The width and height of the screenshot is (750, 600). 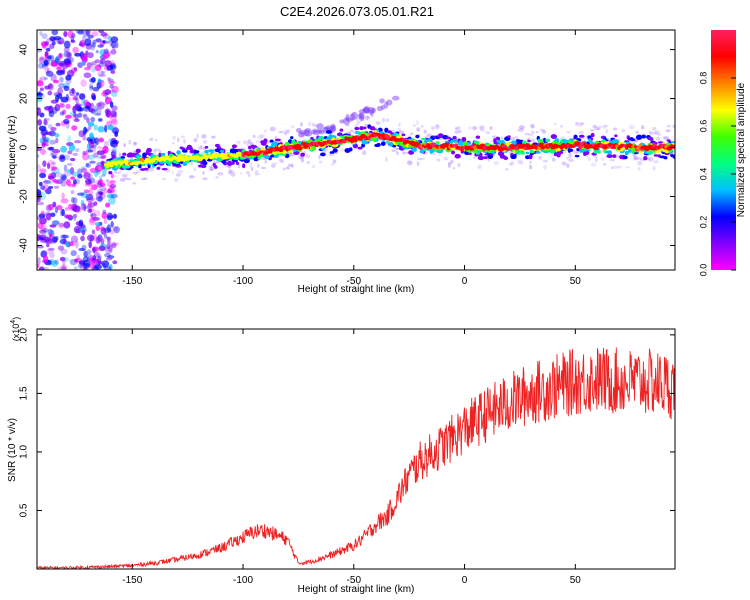 What do you see at coordinates (24, 393) in the screenshot?
I see `y-tick-label: 1.5` at bounding box center [24, 393].